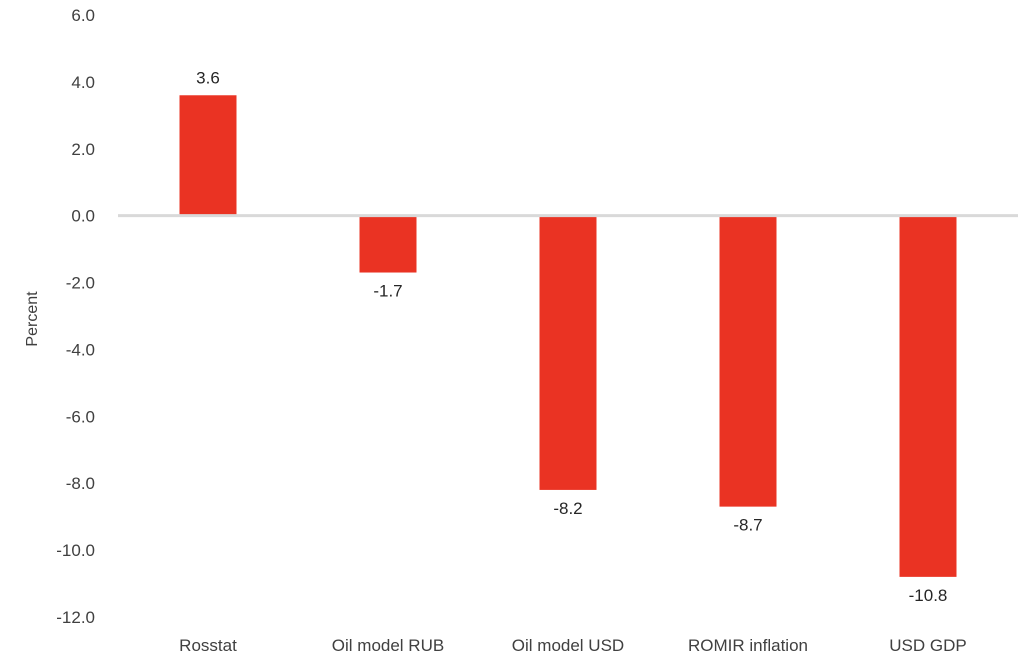 The width and height of the screenshot is (1024, 662). I want to click on y-tick-label: -2.0, so click(80, 283).